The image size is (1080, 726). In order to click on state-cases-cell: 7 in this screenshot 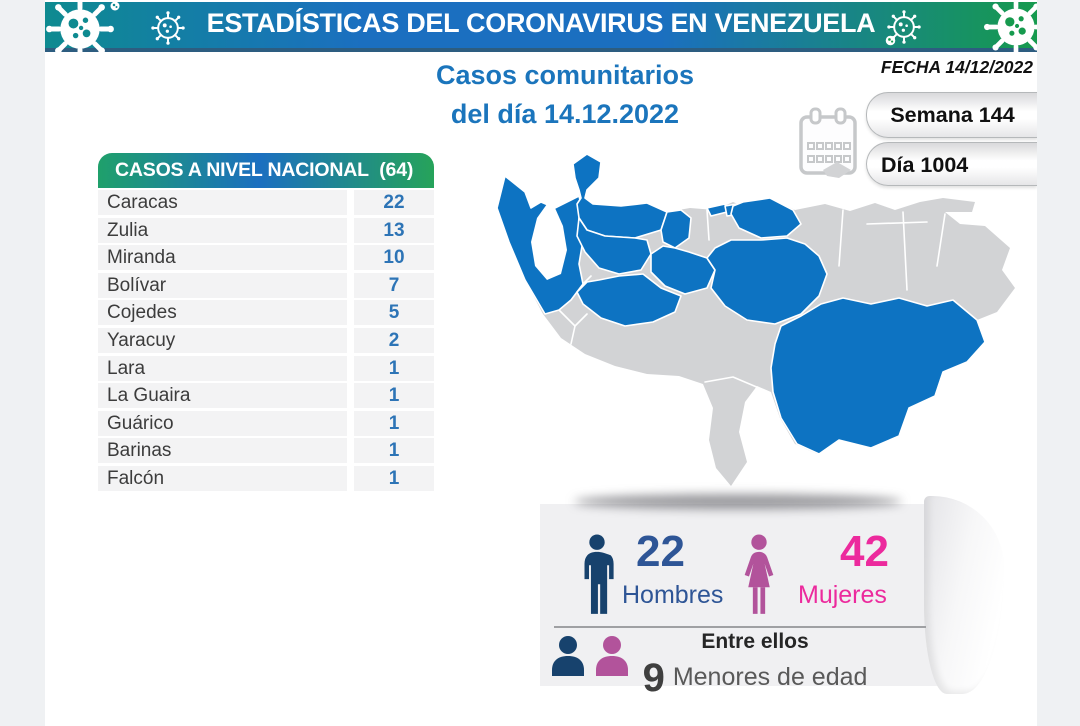, I will do `click(394, 285)`.